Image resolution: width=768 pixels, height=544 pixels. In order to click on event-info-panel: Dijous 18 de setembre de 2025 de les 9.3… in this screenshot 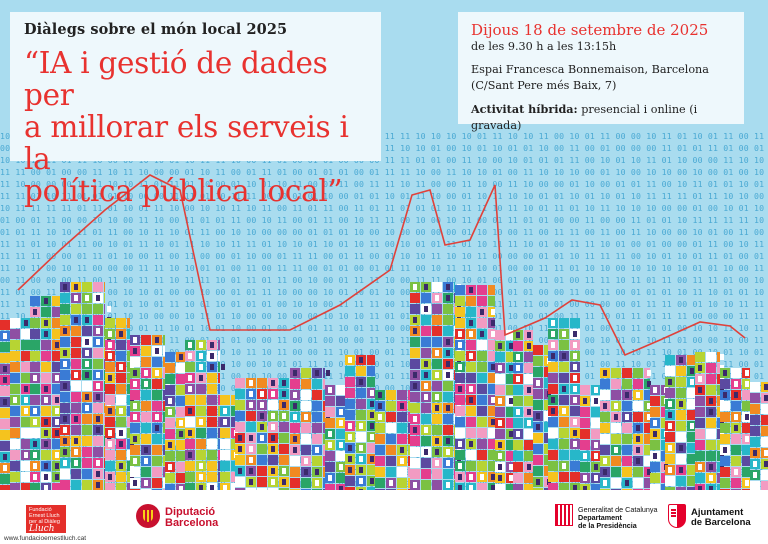, I will do `click(601, 72)`.